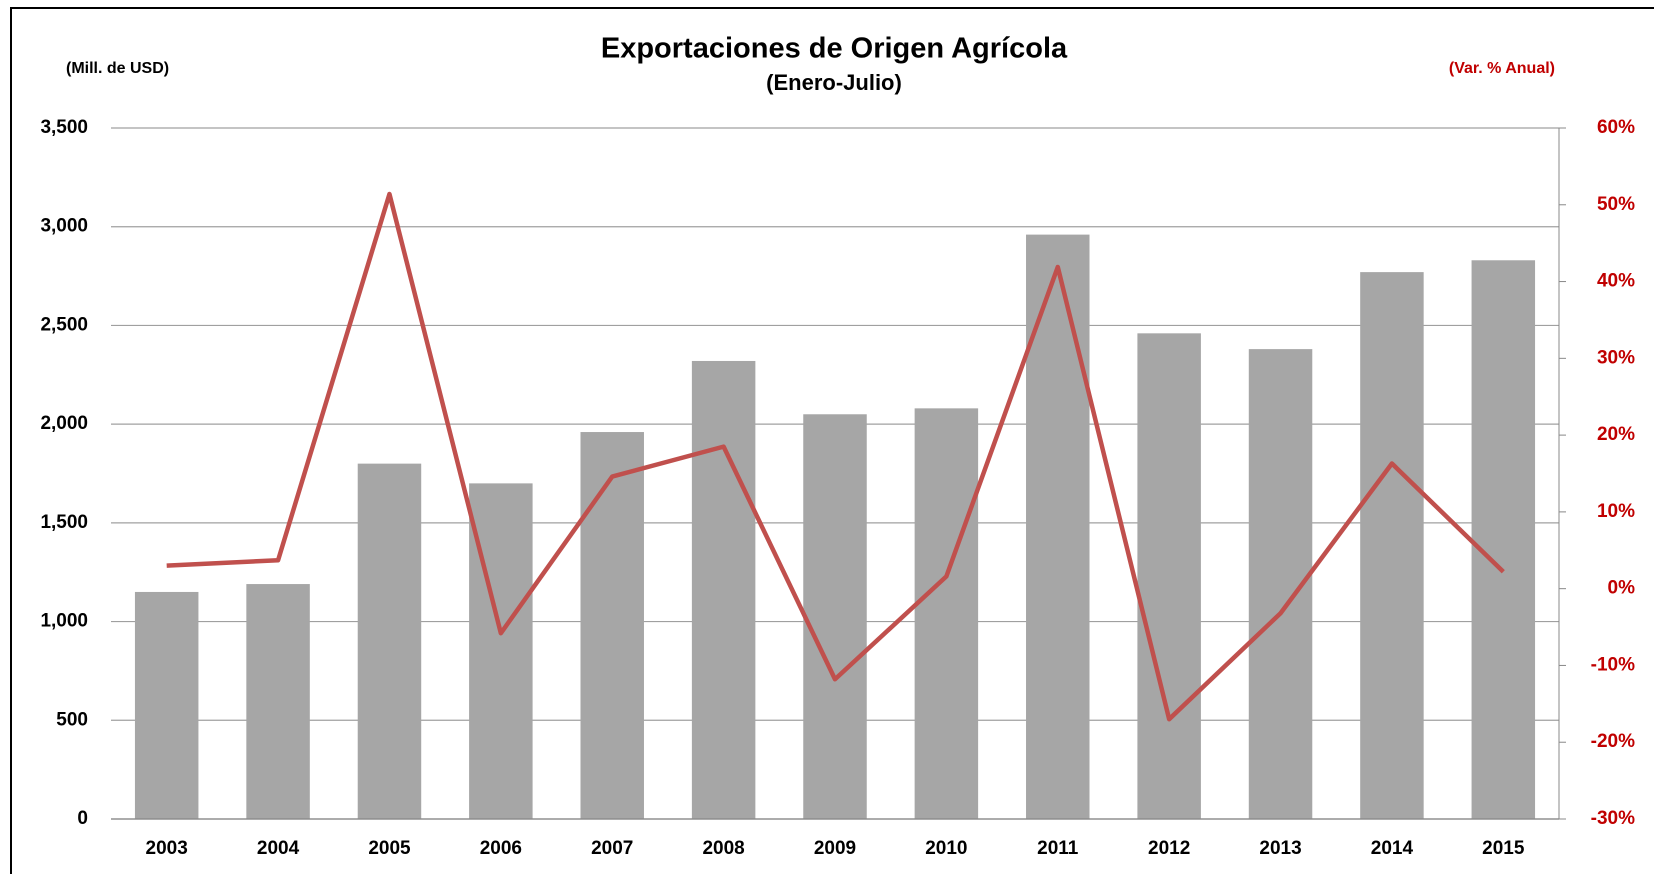 The image size is (1654, 874). I want to click on x-tick-label: 2015, so click(1503, 848).